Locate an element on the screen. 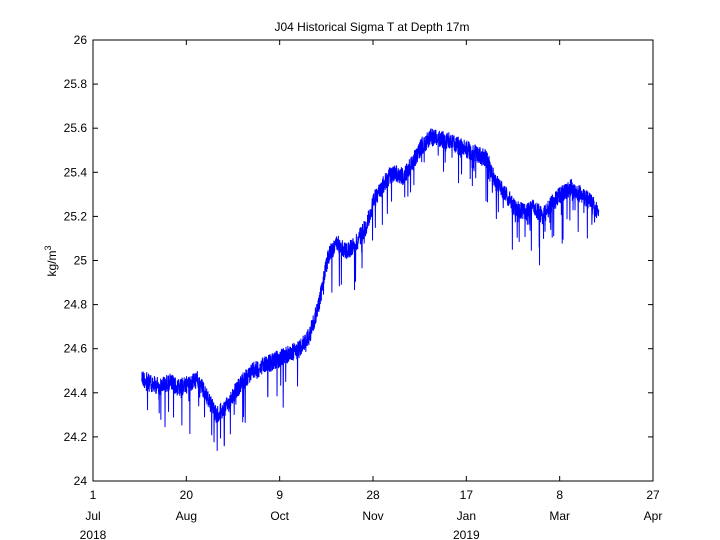  y-tick-label: 25.2 is located at coordinates (76, 216).